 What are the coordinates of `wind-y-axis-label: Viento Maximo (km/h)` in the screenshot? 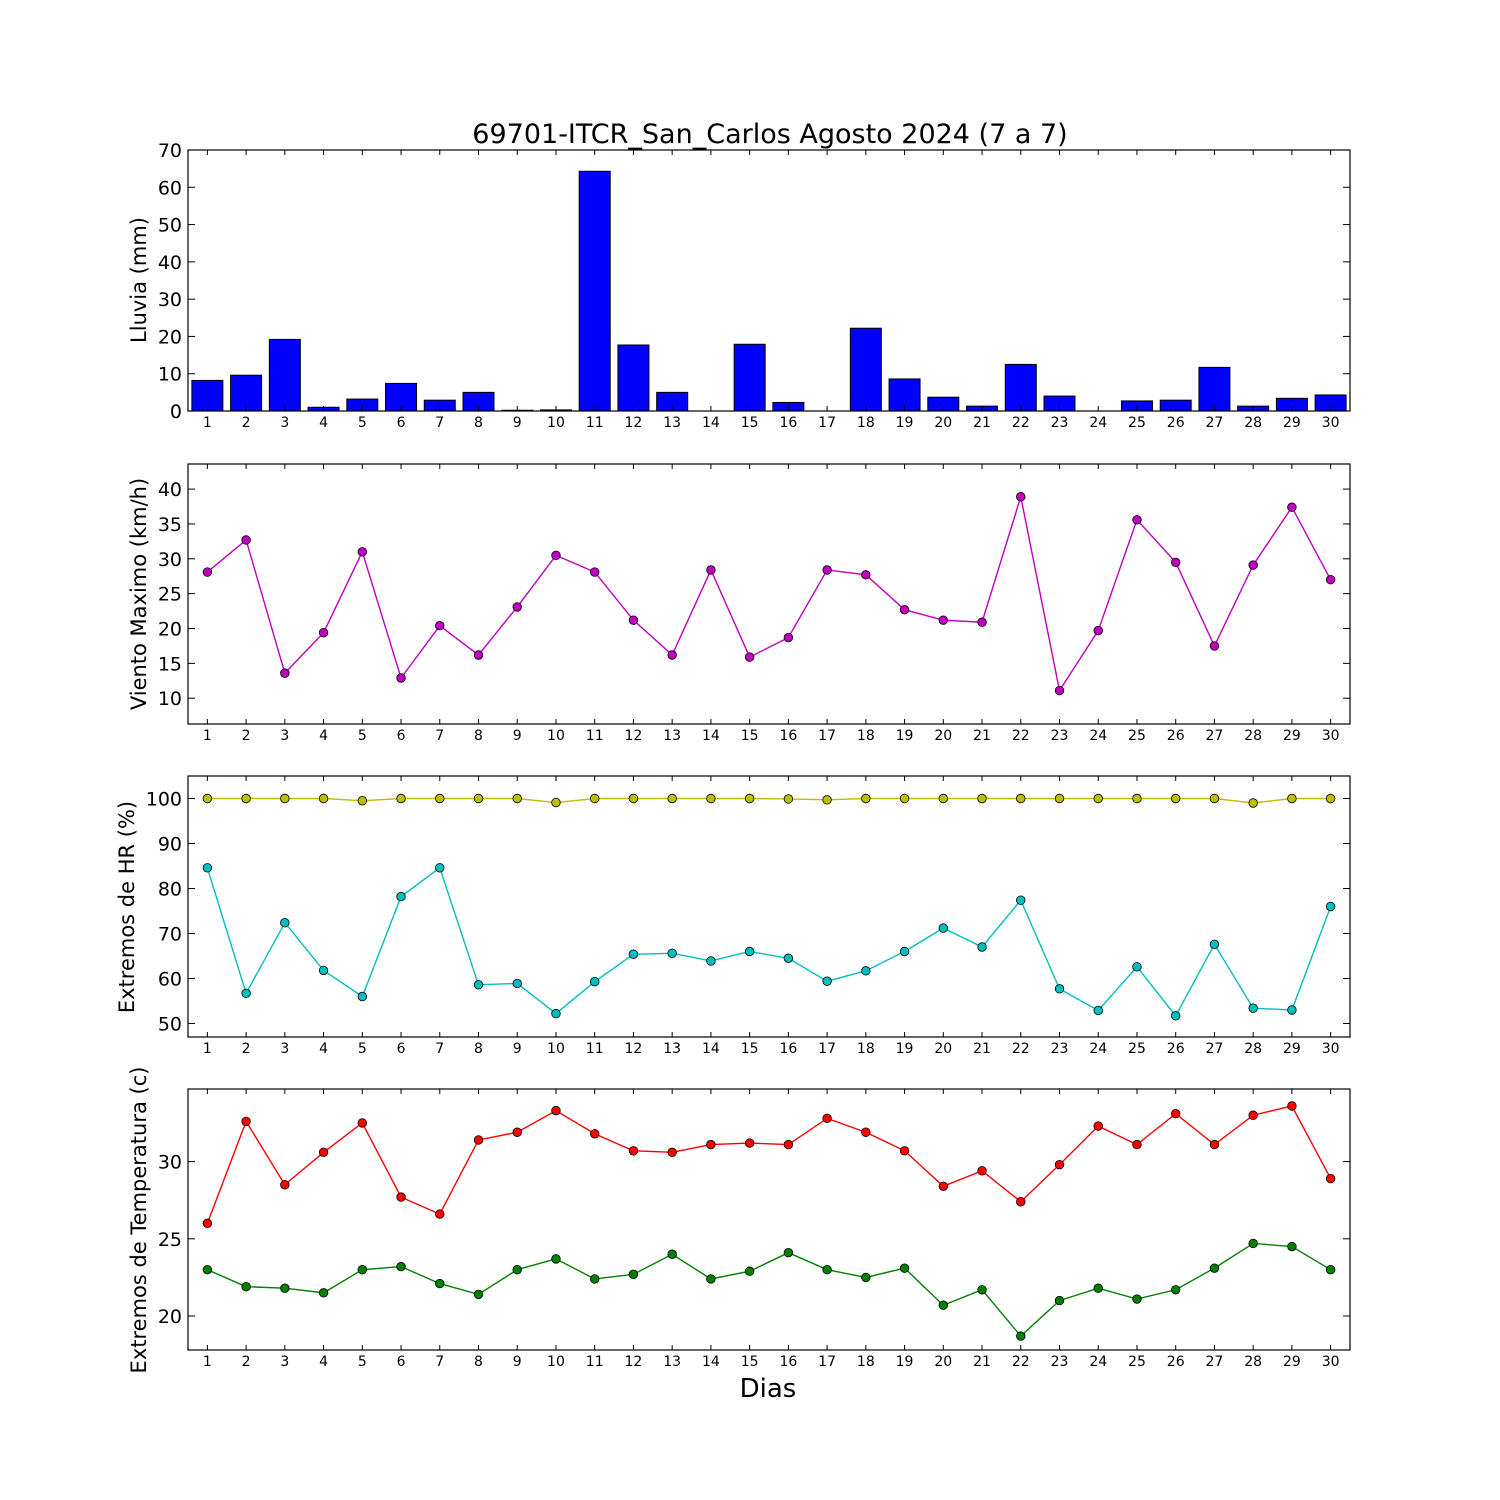 It's located at (139, 594).